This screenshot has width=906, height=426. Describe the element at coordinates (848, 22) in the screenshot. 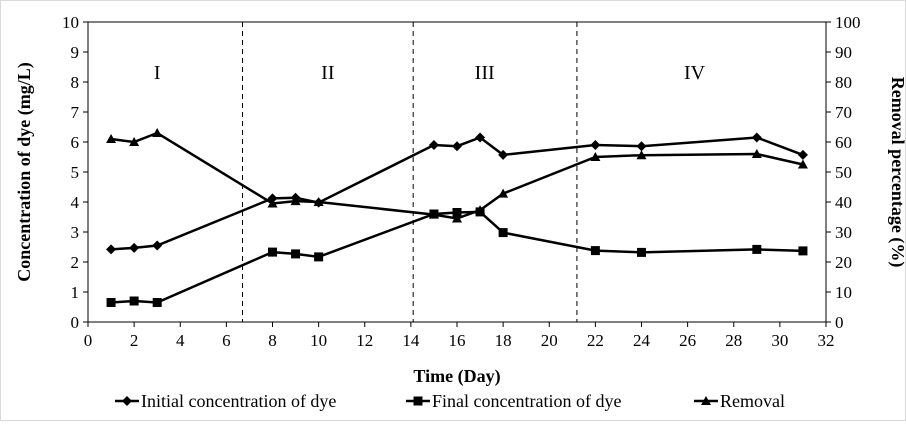

I see `y2-tick-label: 100` at that location.